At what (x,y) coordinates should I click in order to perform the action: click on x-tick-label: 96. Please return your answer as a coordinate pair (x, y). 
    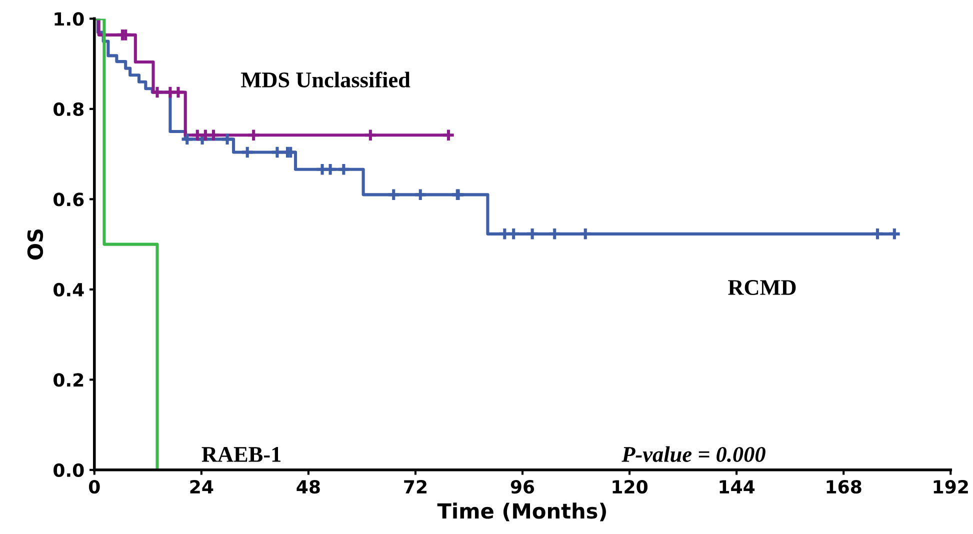
    Looking at the image, I should click on (522, 487).